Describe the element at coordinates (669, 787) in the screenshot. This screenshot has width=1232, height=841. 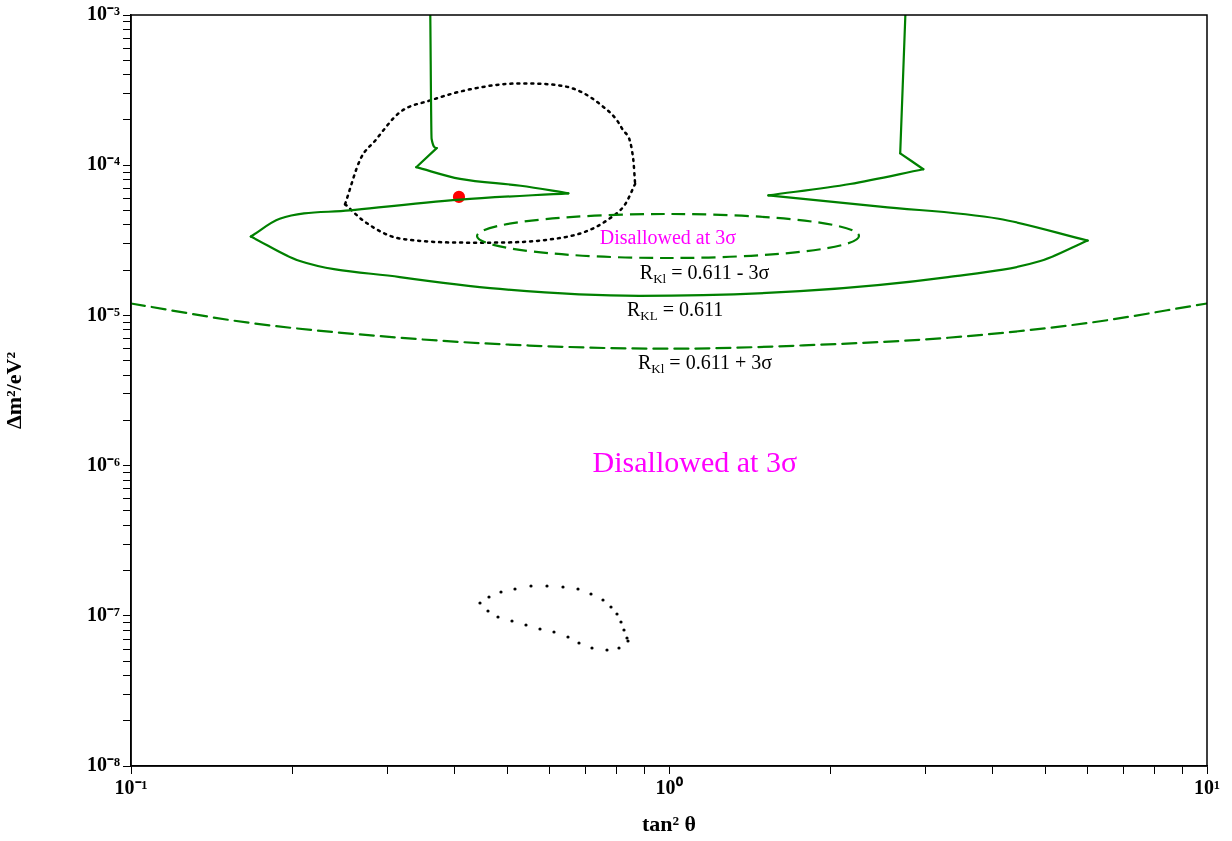
I see `x-tick-label: 10⁰` at that location.